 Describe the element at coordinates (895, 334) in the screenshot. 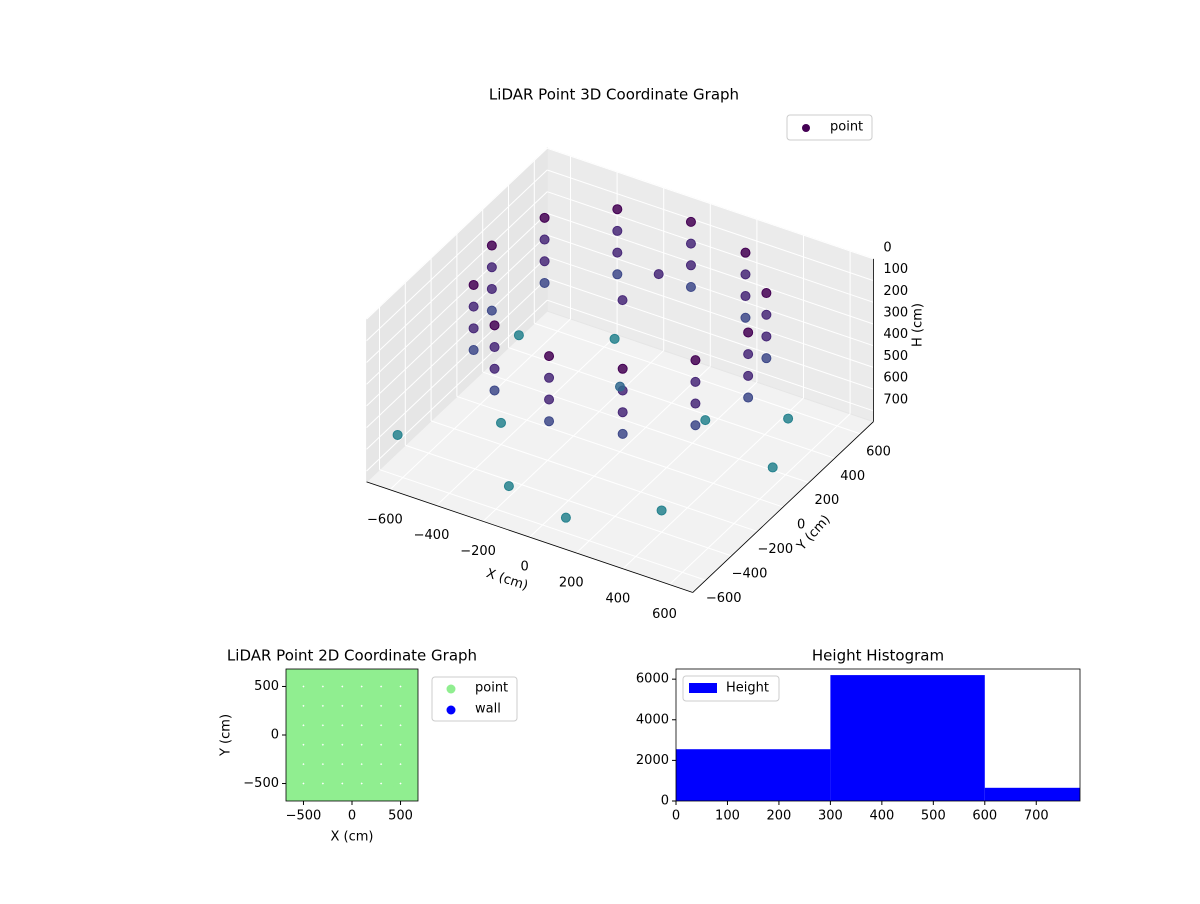

I see `z-tick-label: 400` at that location.